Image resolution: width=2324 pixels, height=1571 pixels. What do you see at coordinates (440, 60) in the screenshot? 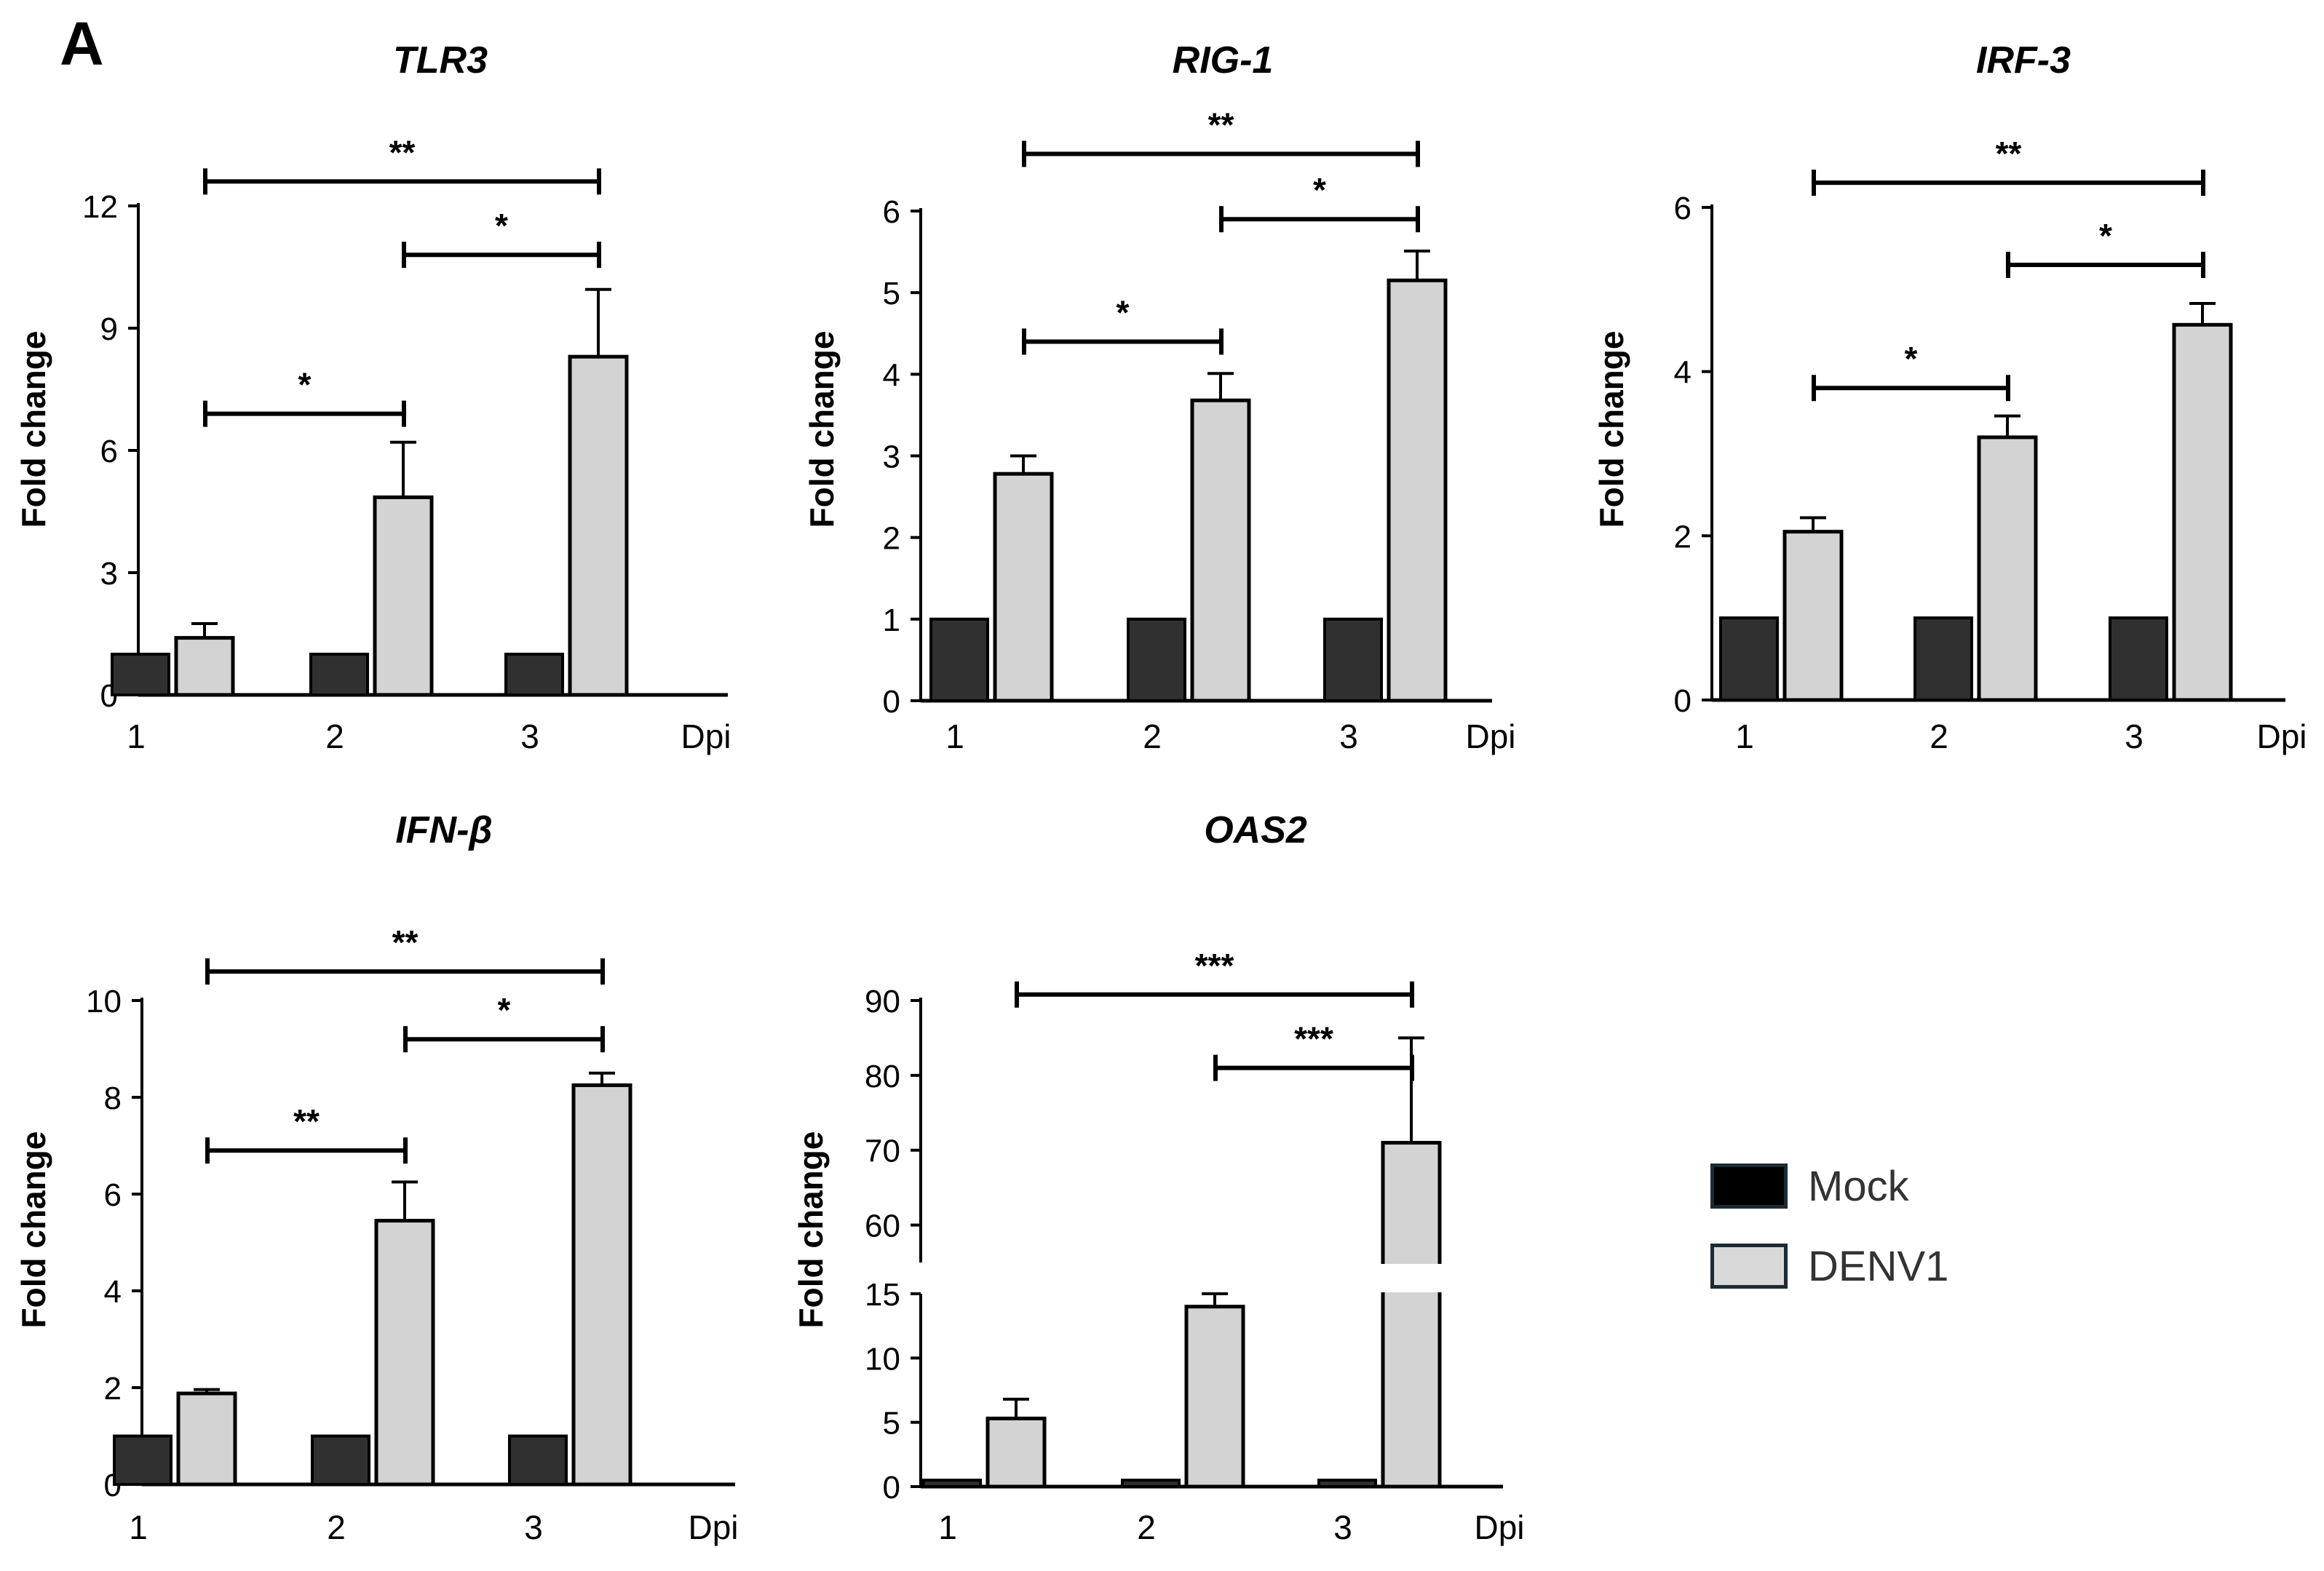
I see `chart-title: TLR3` at bounding box center [440, 60].